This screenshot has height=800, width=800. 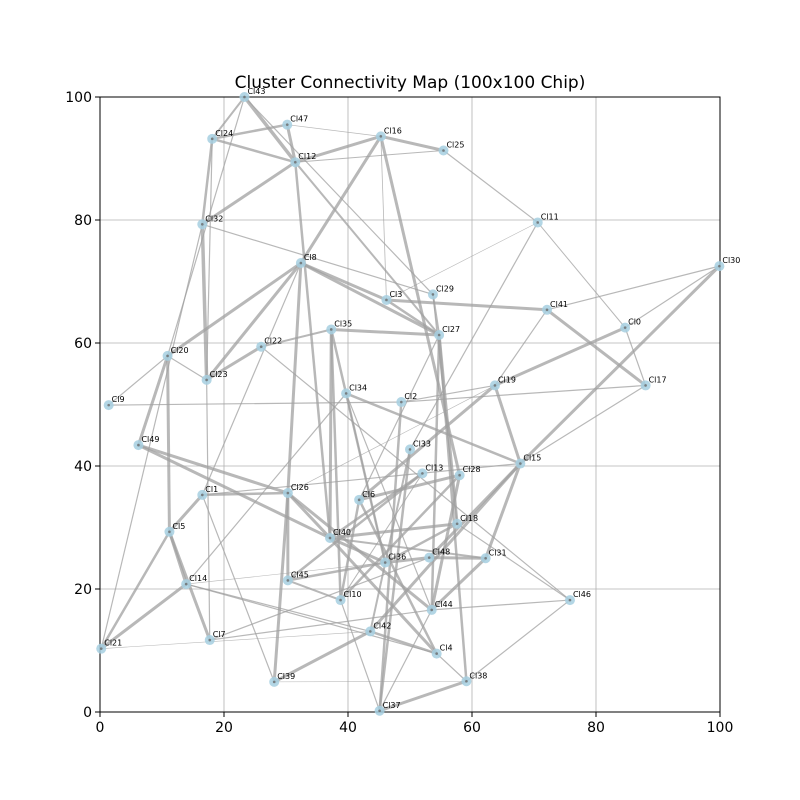 What do you see at coordinates (254, 321) in the screenshot?
I see `edge-Cl8-Cl23` at bounding box center [254, 321].